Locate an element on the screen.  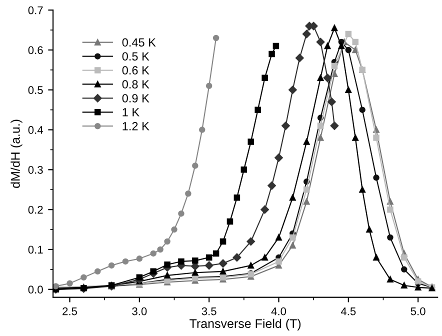
x-tick-label: 2.5 is located at coordinates (70, 311).